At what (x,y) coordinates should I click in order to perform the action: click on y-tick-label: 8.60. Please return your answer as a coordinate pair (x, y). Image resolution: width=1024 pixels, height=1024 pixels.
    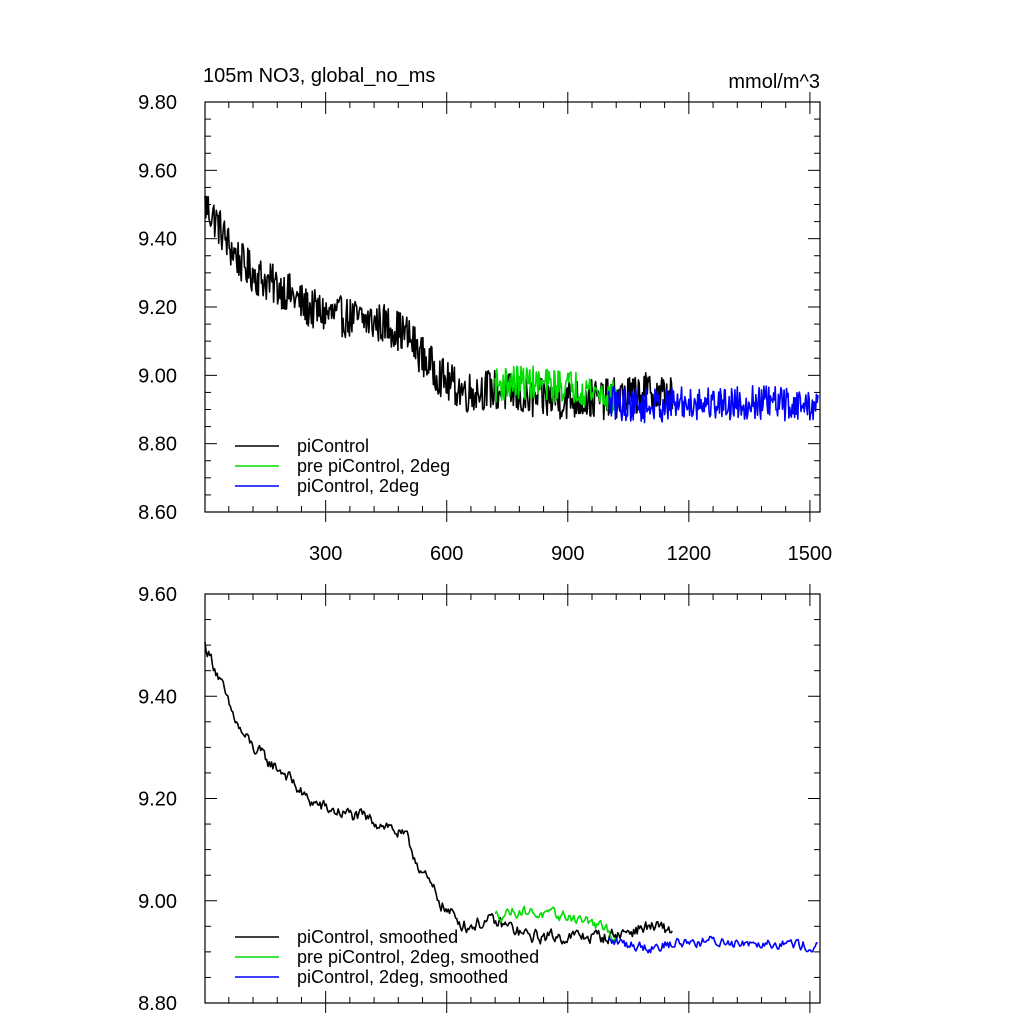
    Looking at the image, I should click on (157, 513).